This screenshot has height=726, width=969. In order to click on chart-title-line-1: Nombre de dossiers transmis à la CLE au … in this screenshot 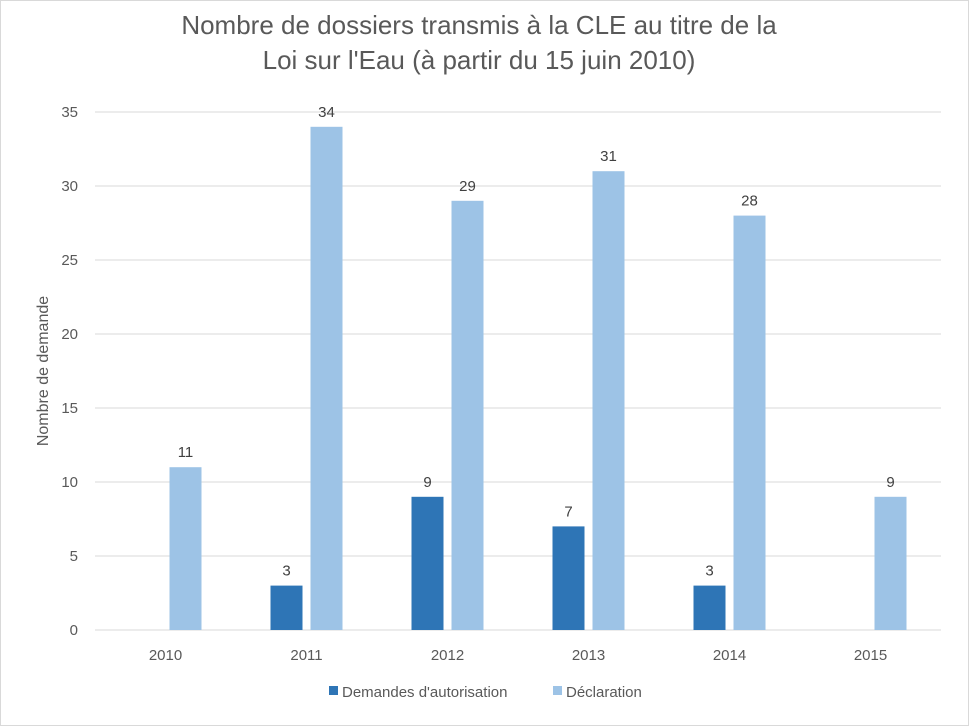, I will do `click(479, 25)`.